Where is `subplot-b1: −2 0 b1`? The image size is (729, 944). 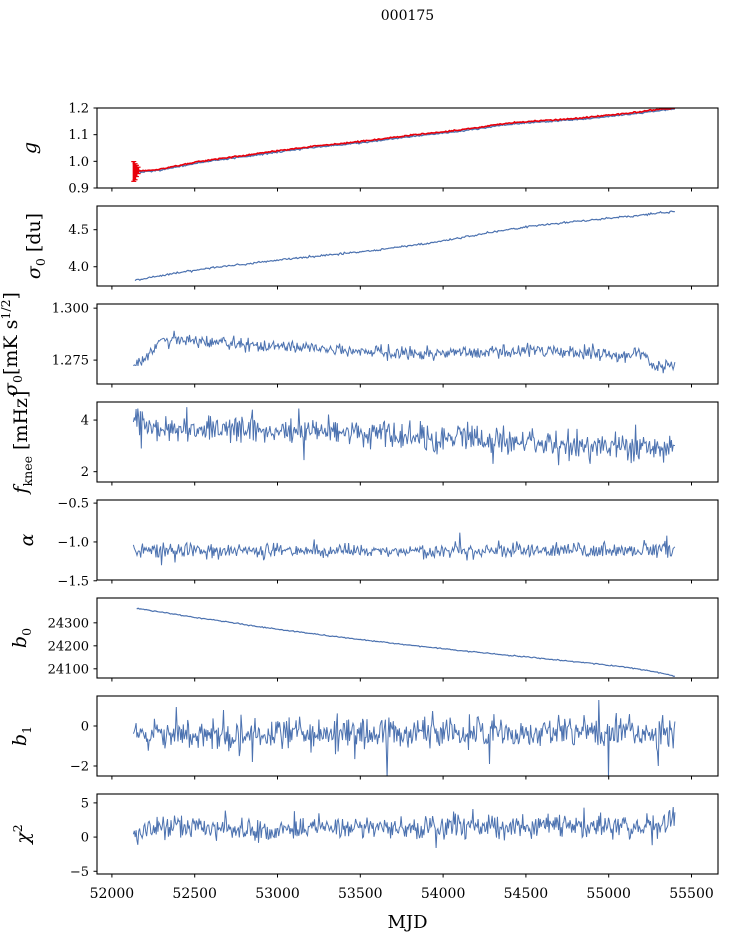
subplot-b1: −2 0 b1 is located at coordinates (364, 737).